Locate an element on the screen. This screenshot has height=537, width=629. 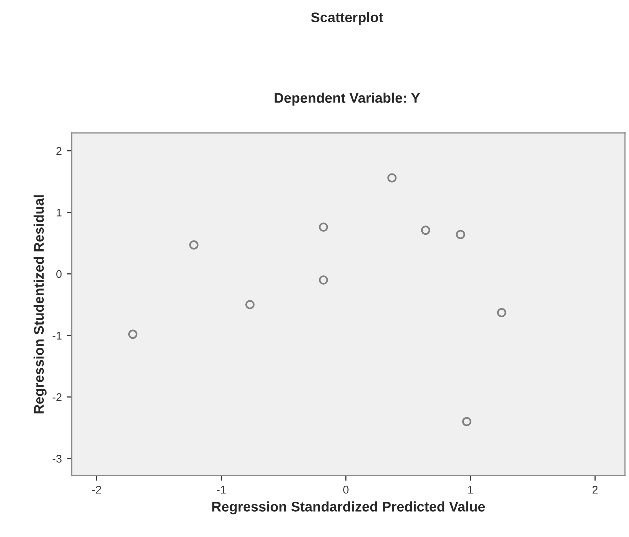
x-tick-label: -2 is located at coordinates (97, 490).